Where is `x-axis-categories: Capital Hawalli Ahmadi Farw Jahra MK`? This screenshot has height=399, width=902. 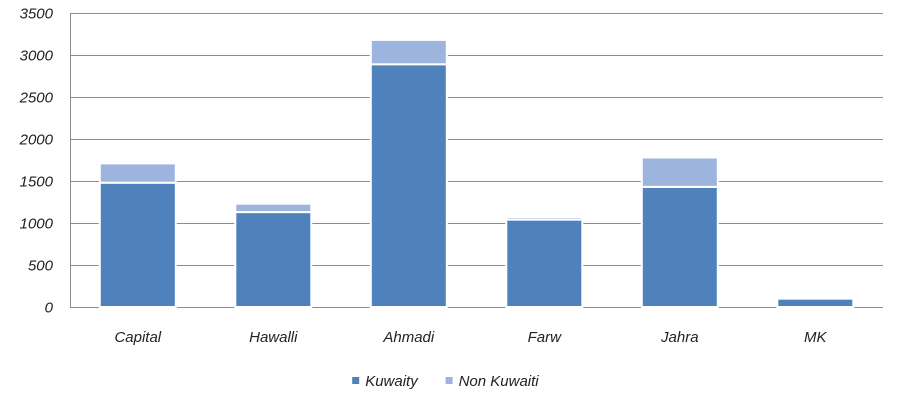 x-axis-categories: Capital Hawalli Ahmadi Farw Jahra MK is located at coordinates (470, 337).